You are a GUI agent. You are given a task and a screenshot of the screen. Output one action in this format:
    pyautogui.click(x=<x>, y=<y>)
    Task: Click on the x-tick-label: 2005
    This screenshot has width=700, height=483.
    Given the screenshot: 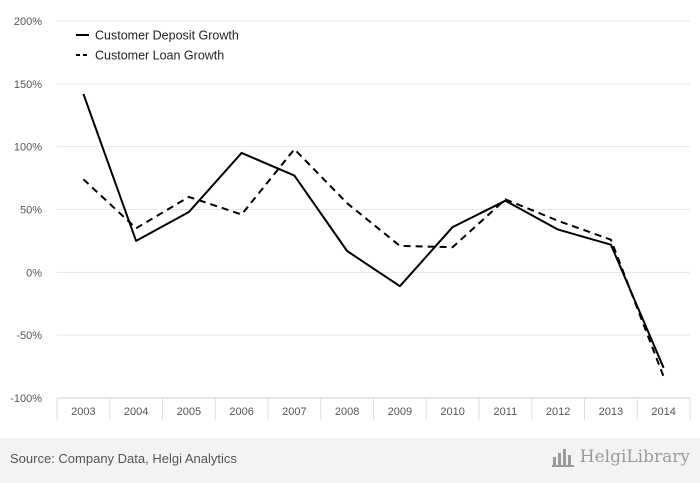 What is the action you would take?
    pyautogui.click(x=189, y=412)
    